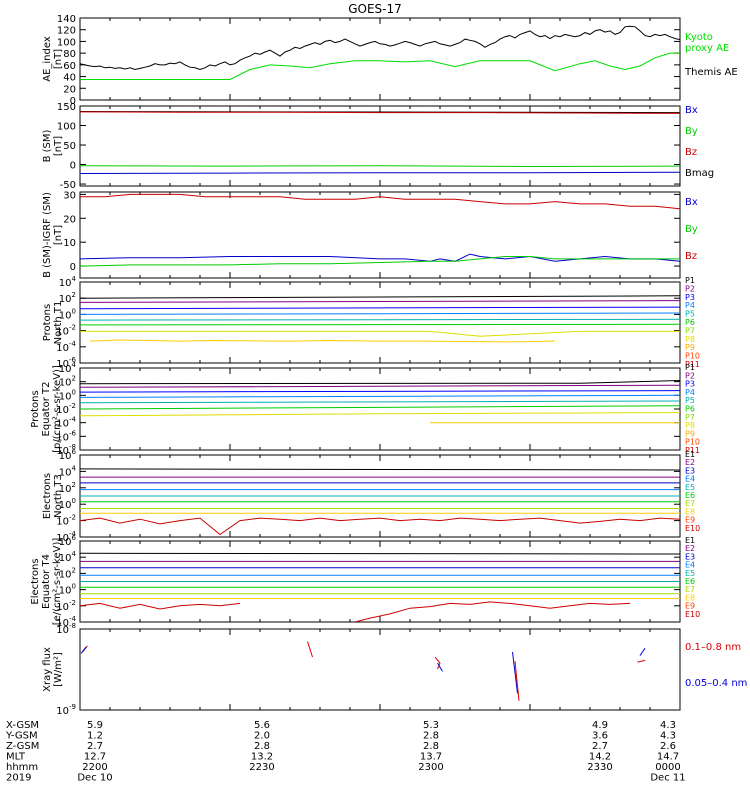  What do you see at coordinates (21, 736) in the screenshot?
I see `footer-row-label: Y-GSM` at bounding box center [21, 736].